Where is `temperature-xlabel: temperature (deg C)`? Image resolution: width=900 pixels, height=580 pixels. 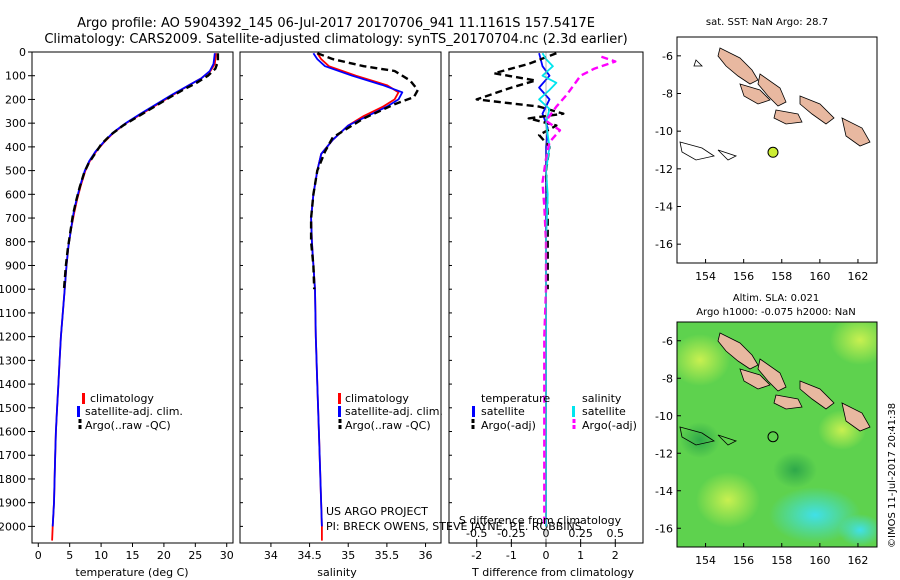 temperature-xlabel: temperature (deg C) is located at coordinates (131, 572).